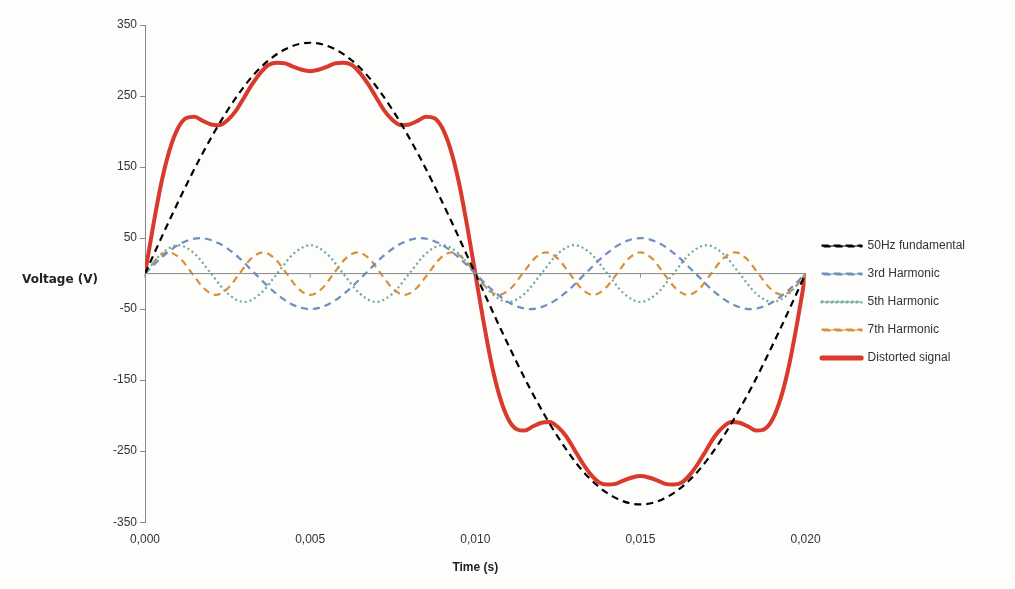 Image resolution: width=1015 pixels, height=589 pixels. What do you see at coordinates (475, 567) in the screenshot?
I see `x-axis-title: Time (s)` at bounding box center [475, 567].